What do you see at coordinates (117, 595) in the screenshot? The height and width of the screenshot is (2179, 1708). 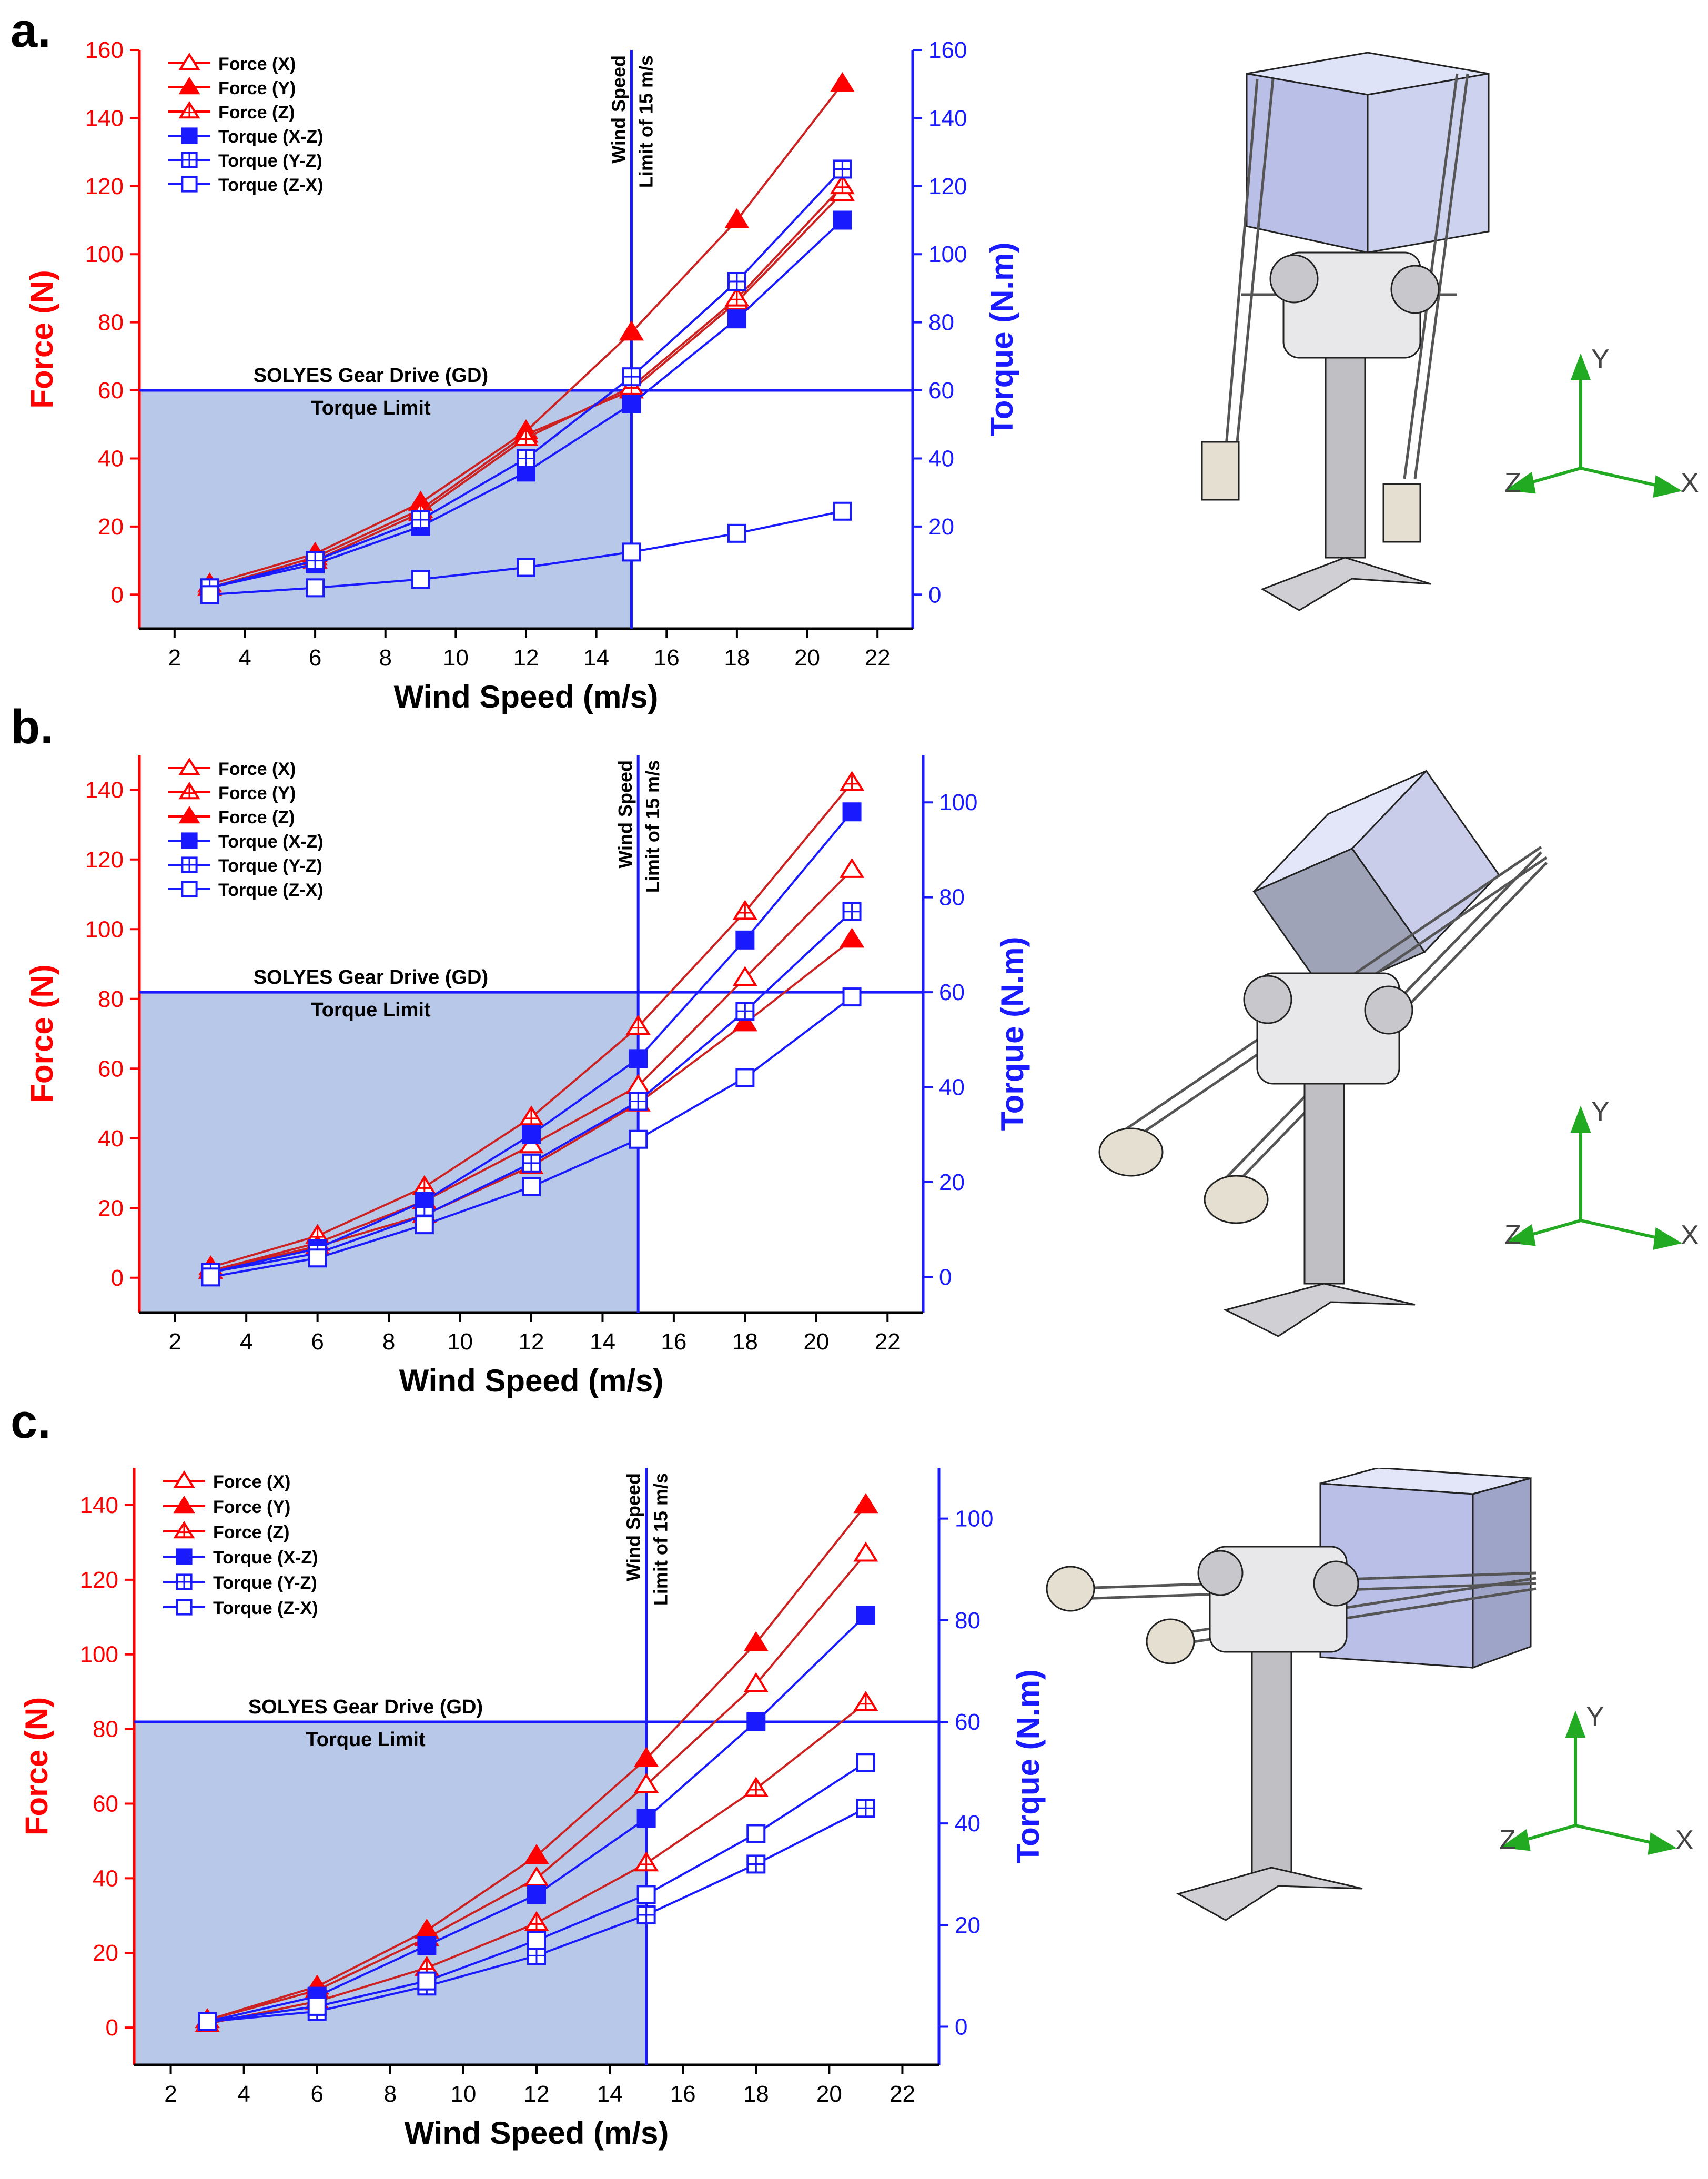 I see `y-tick-label-left: 0` at bounding box center [117, 595].